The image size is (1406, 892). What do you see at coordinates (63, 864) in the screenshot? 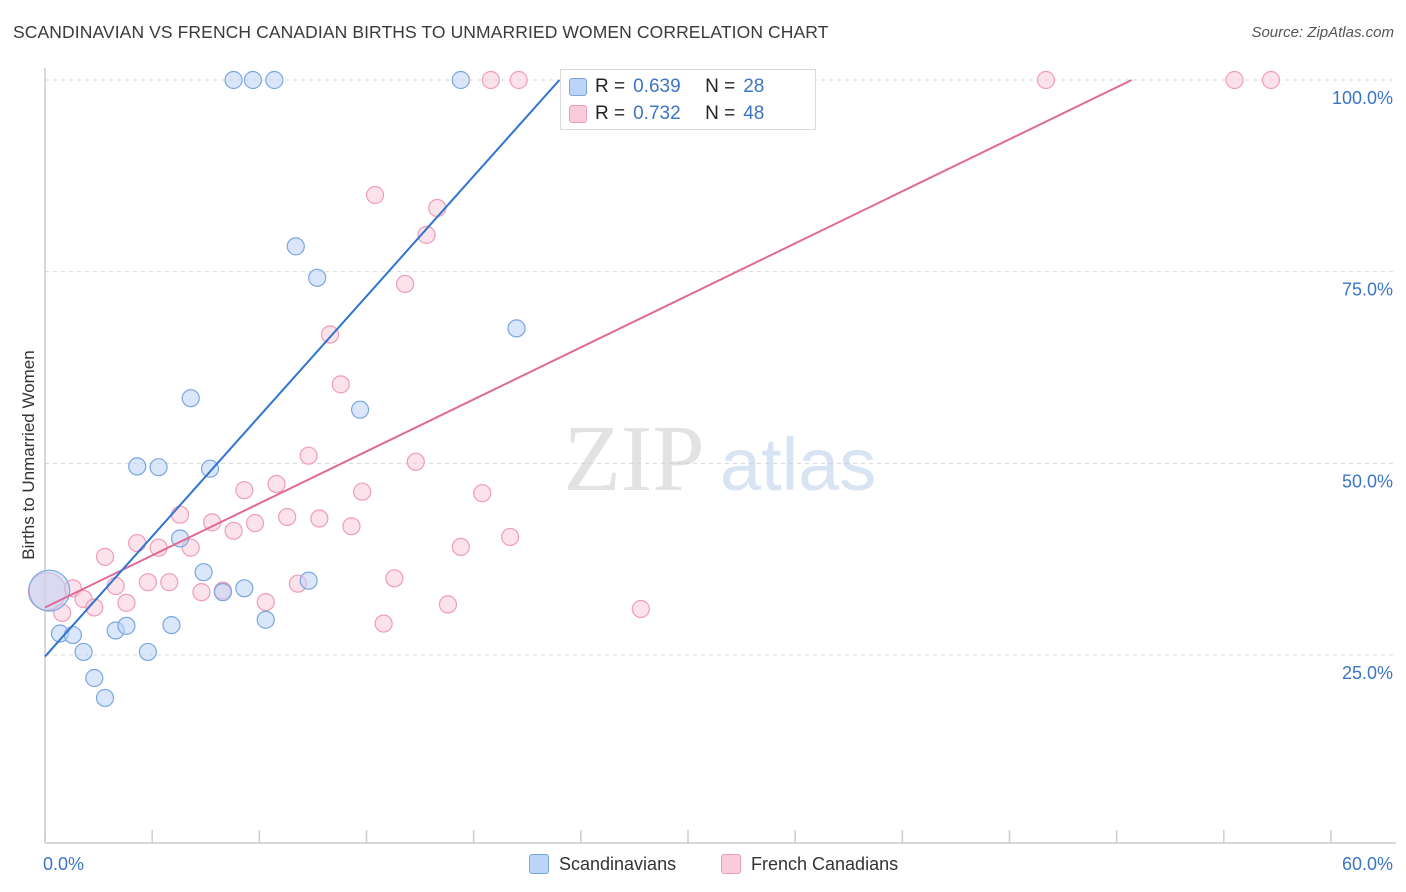
I see `x-tick-label-min: 0.0%` at bounding box center [63, 864].